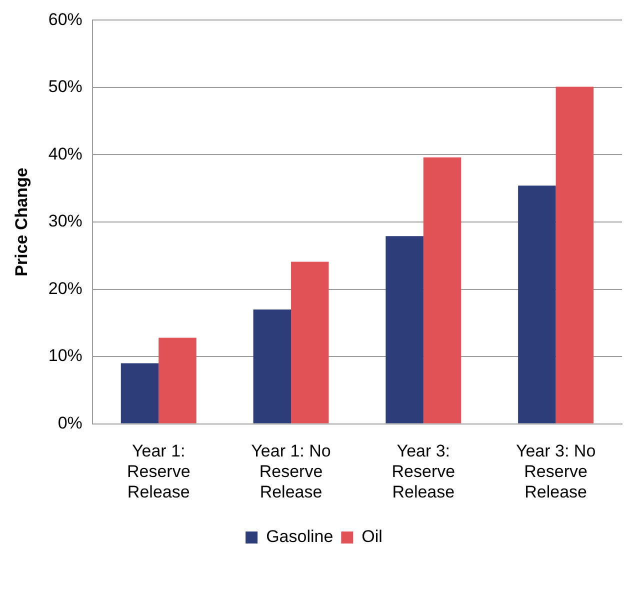 The width and height of the screenshot is (624, 612). Describe the element at coordinates (372, 536) in the screenshot. I see `legend-label: Oil` at that location.